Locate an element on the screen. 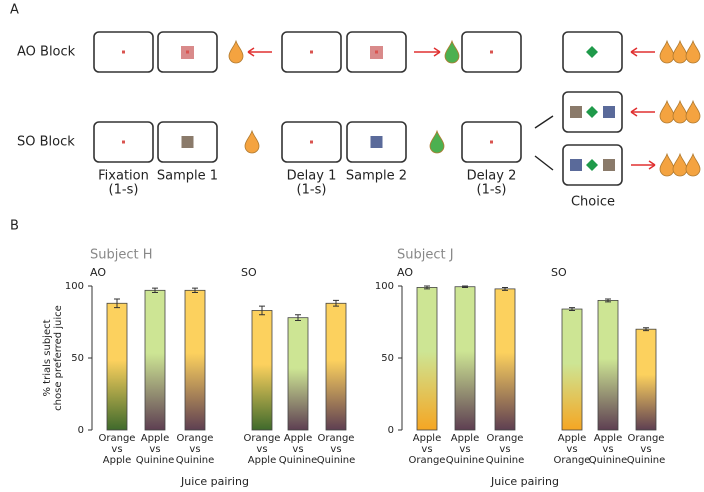  stage-label: Sample 1 is located at coordinates (187, 176).